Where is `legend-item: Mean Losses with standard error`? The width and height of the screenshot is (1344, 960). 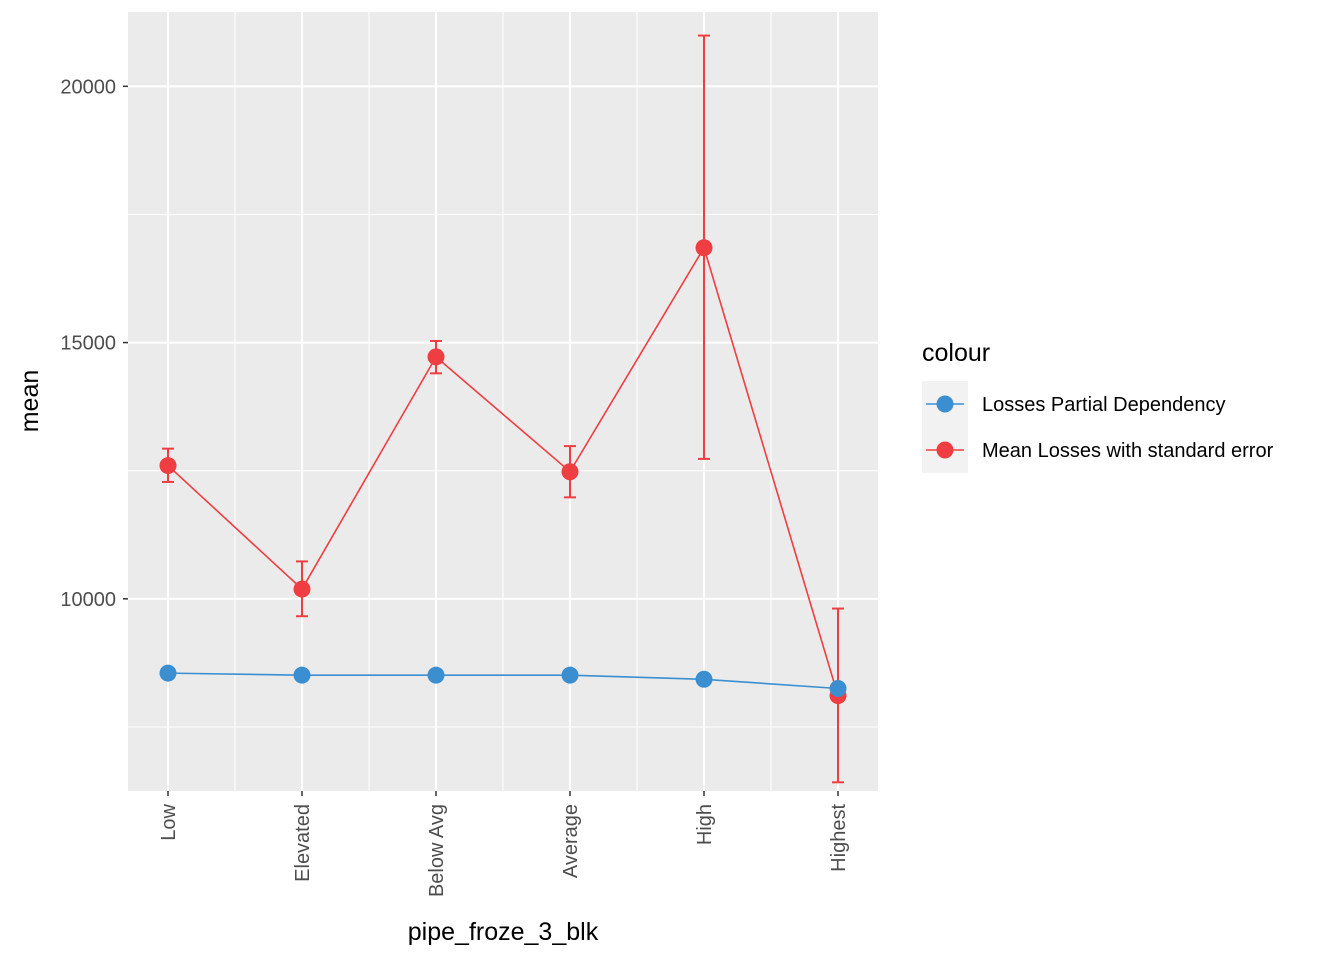
legend-item: Mean Losses with standard error is located at coordinates (1098, 450).